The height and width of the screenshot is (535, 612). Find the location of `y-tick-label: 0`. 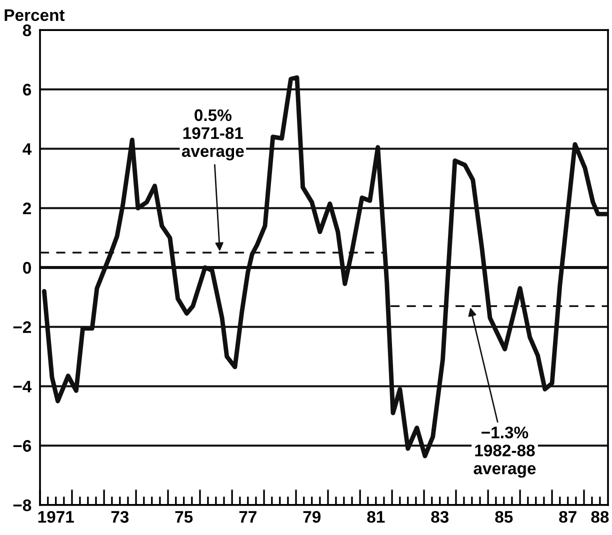

y-tick-label: 0 is located at coordinates (27, 268).